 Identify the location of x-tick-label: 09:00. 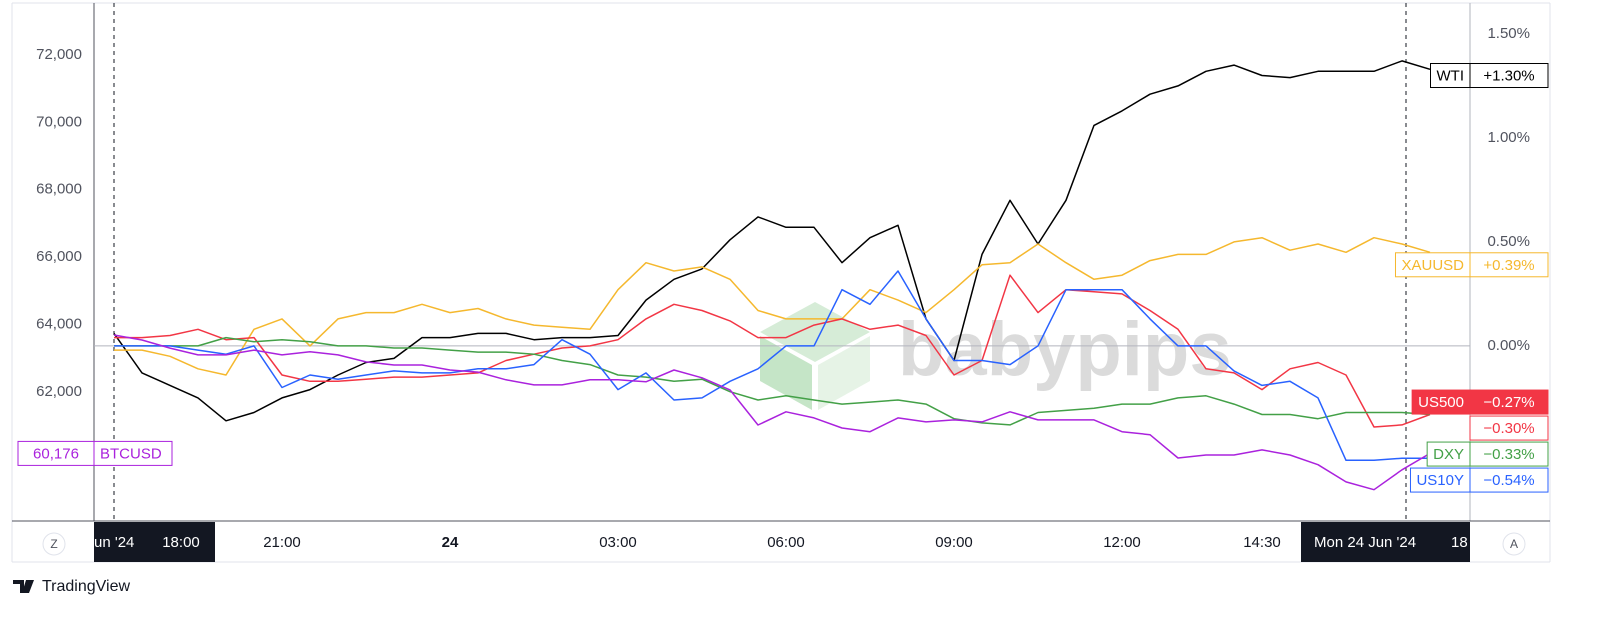
(954, 542).